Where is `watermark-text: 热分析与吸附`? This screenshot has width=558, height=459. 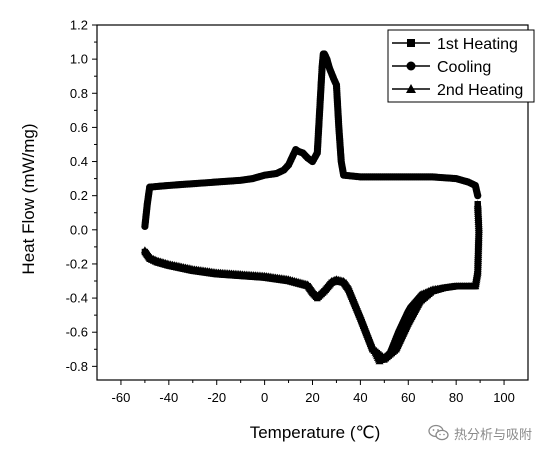 watermark-text: 热分析与吸附 is located at coordinates (493, 435).